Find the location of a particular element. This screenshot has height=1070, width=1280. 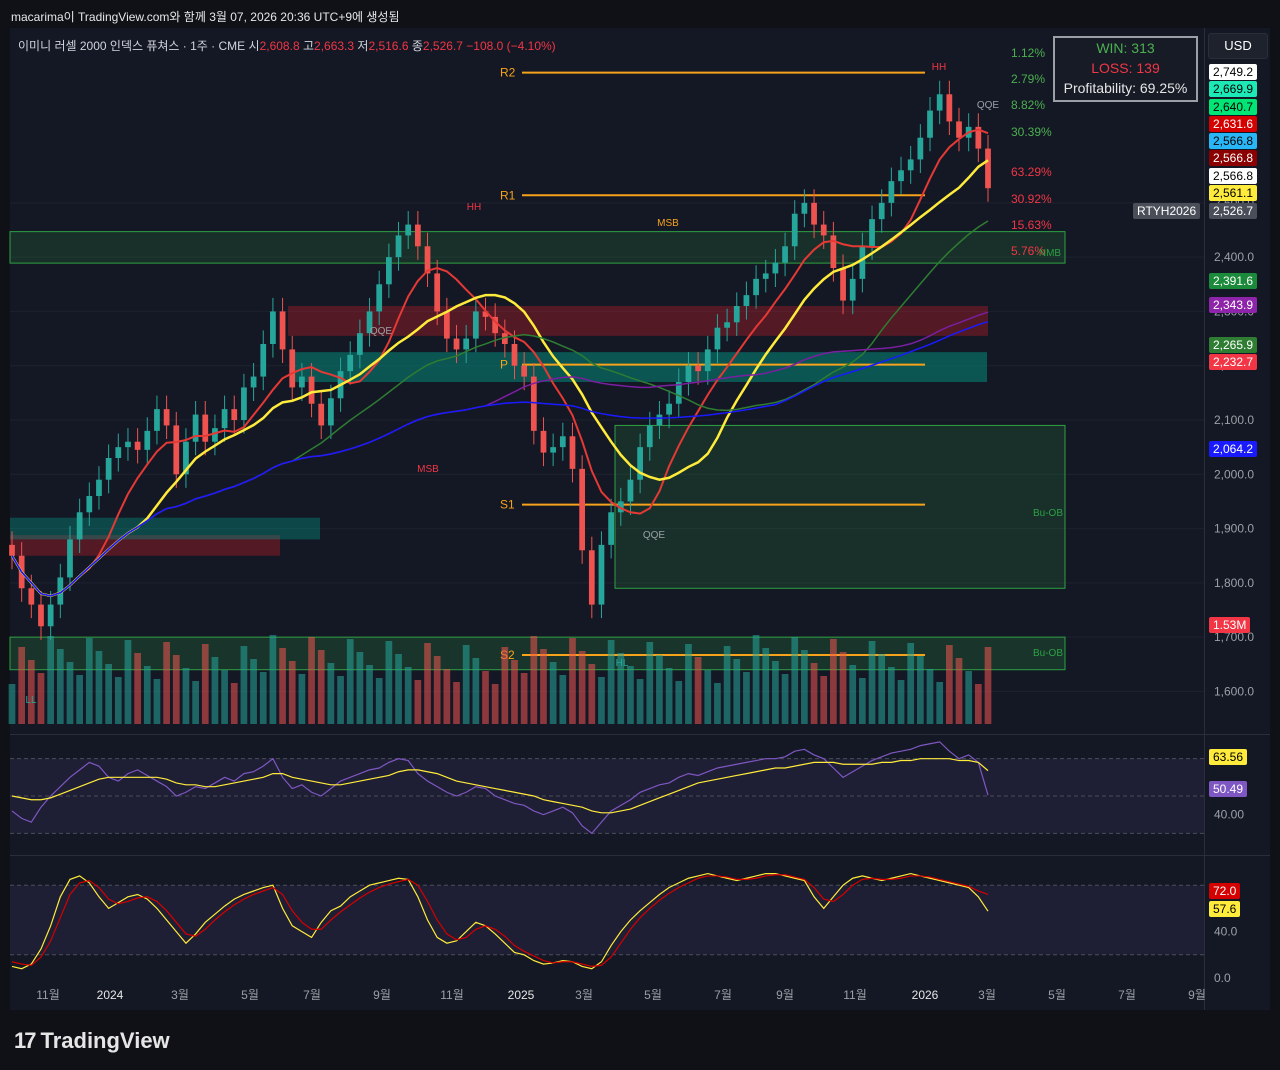

demand-zone is located at coordinates (537, 247).